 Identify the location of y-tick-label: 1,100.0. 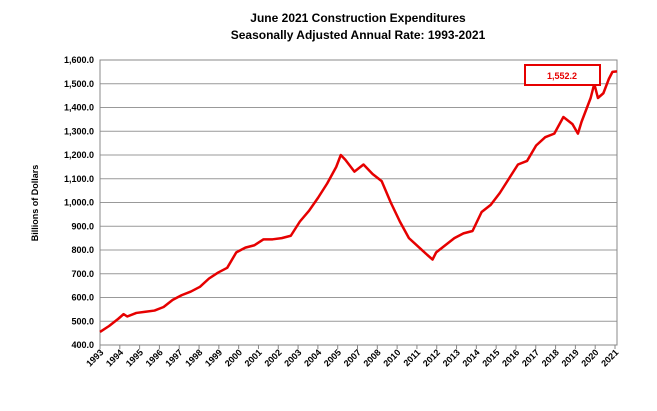
(79, 179).